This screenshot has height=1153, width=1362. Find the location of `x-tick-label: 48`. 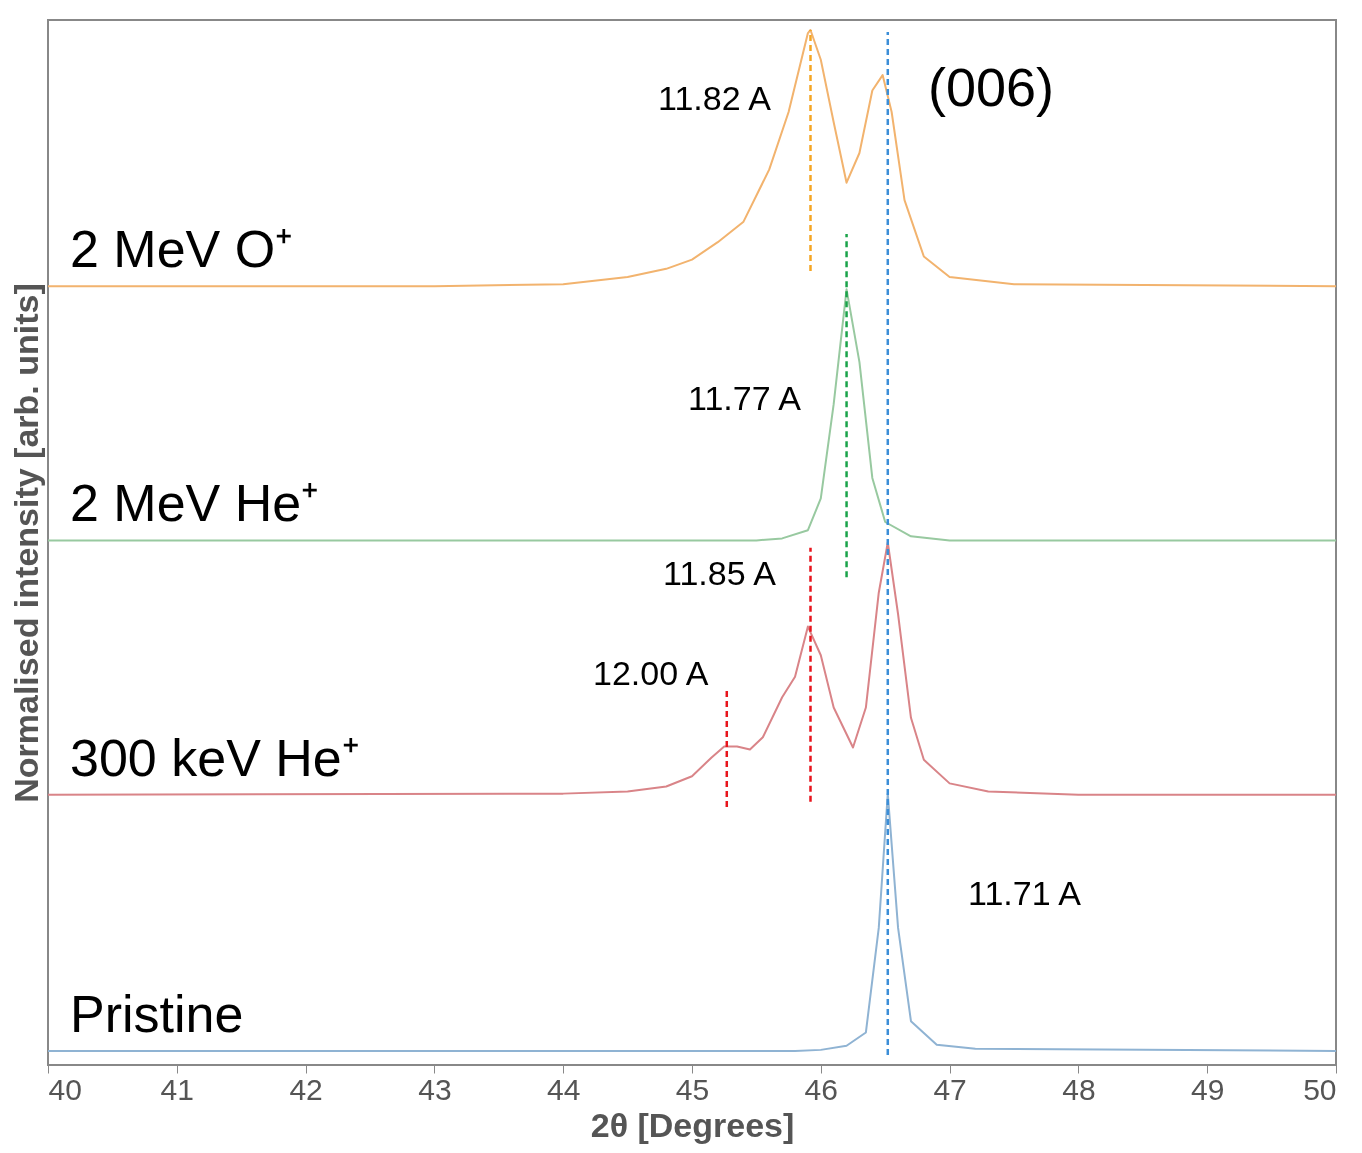

x-tick-label: 48 is located at coordinates (1079, 1089).